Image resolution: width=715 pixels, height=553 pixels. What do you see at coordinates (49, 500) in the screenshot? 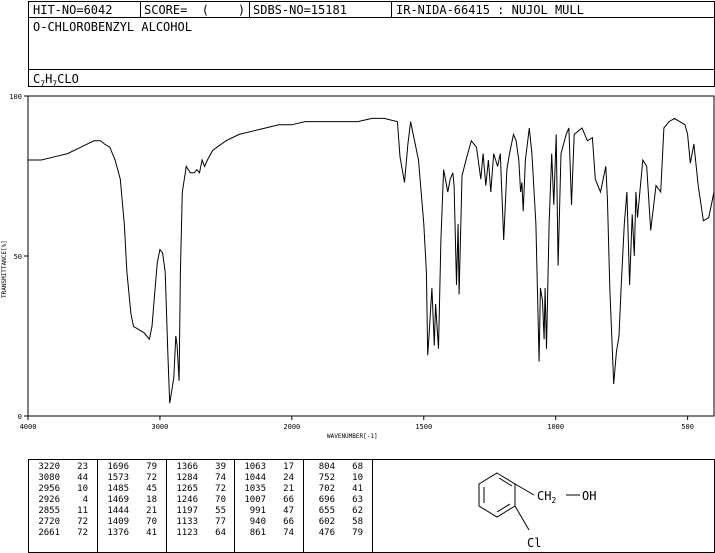
I see `peak-wavenumber: 2926` at bounding box center [49, 500].